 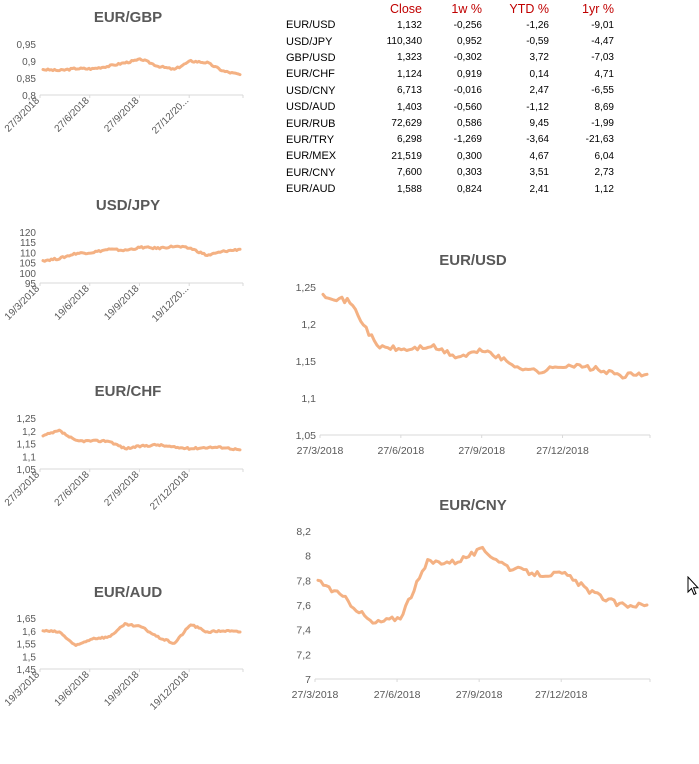 What do you see at coordinates (303, 606) in the screenshot?
I see `y-tick-label: 7,6` at bounding box center [303, 606].